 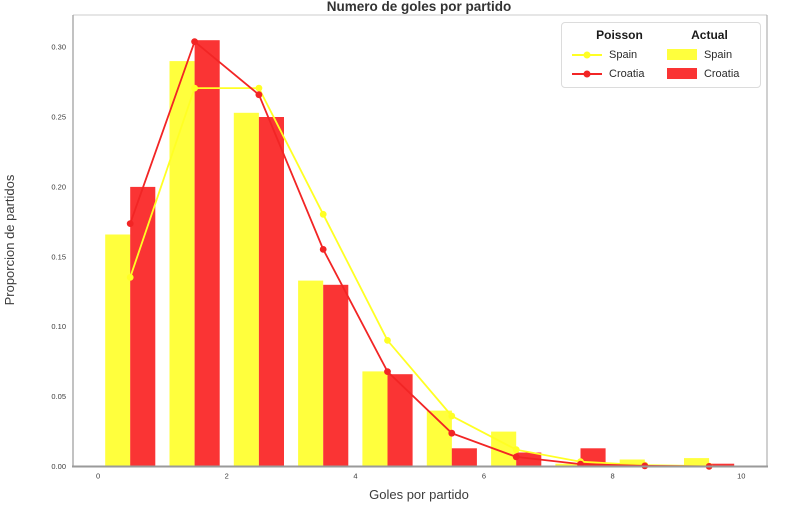 What do you see at coordinates (419, 7) in the screenshot?
I see `chart-title: Numero de goles por partido` at bounding box center [419, 7].